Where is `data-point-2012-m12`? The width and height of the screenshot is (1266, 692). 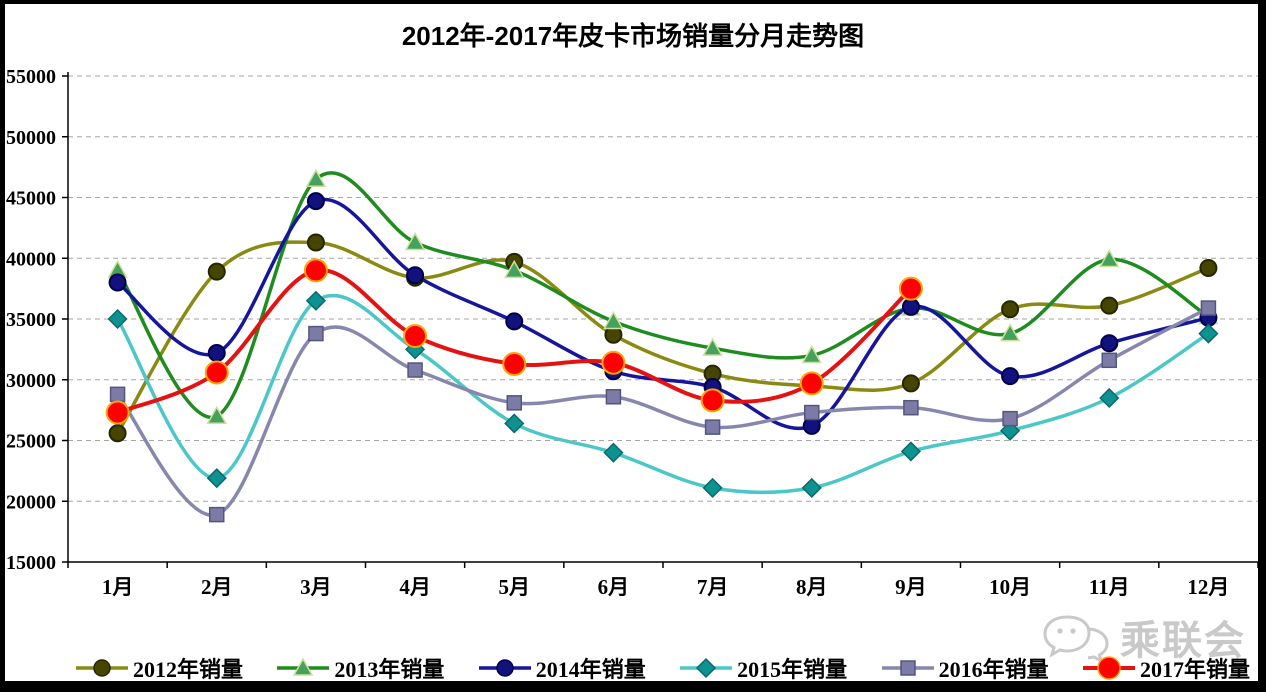
data-point-2012-m12 is located at coordinates (1208, 267).